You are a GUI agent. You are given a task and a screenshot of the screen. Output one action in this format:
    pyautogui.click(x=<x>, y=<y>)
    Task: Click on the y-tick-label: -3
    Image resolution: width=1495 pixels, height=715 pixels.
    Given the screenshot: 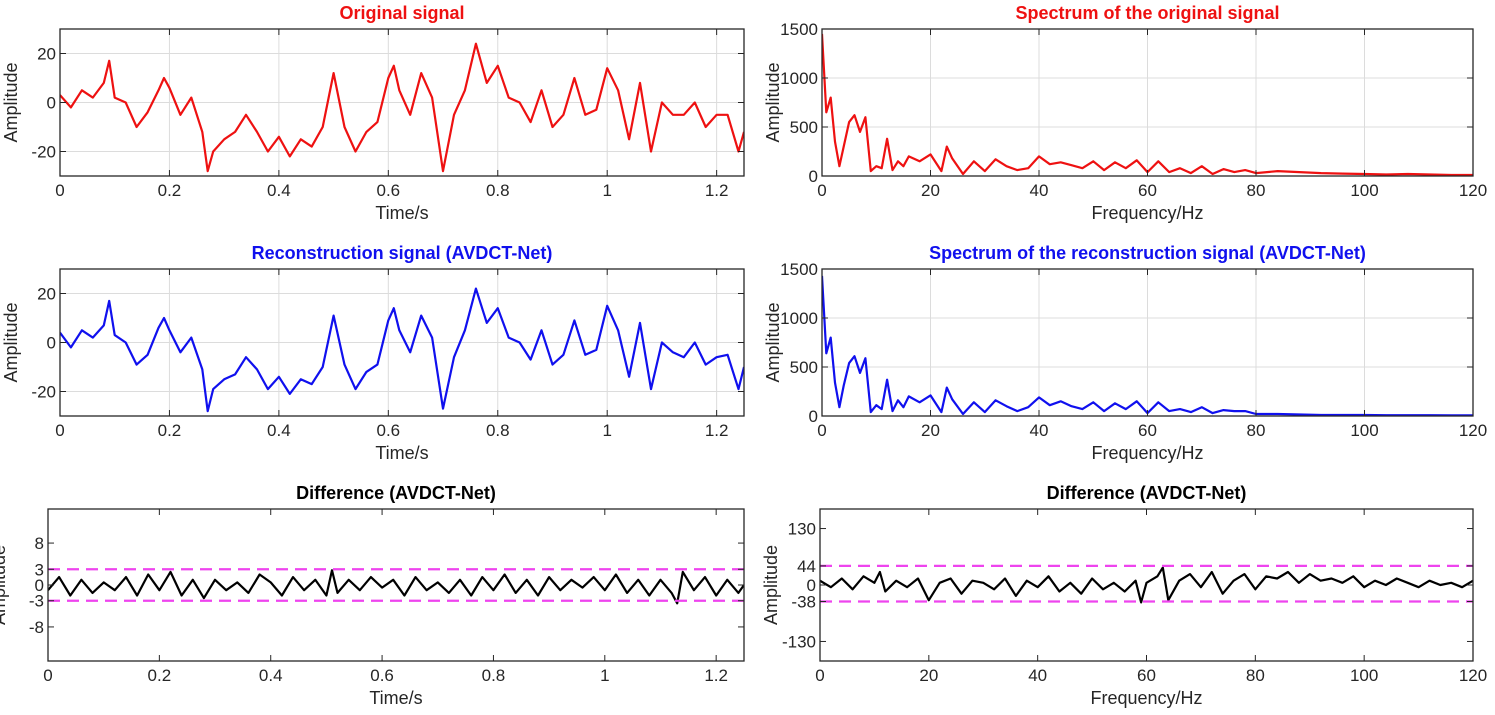 What is the action you would take?
    pyautogui.click(x=36, y=601)
    